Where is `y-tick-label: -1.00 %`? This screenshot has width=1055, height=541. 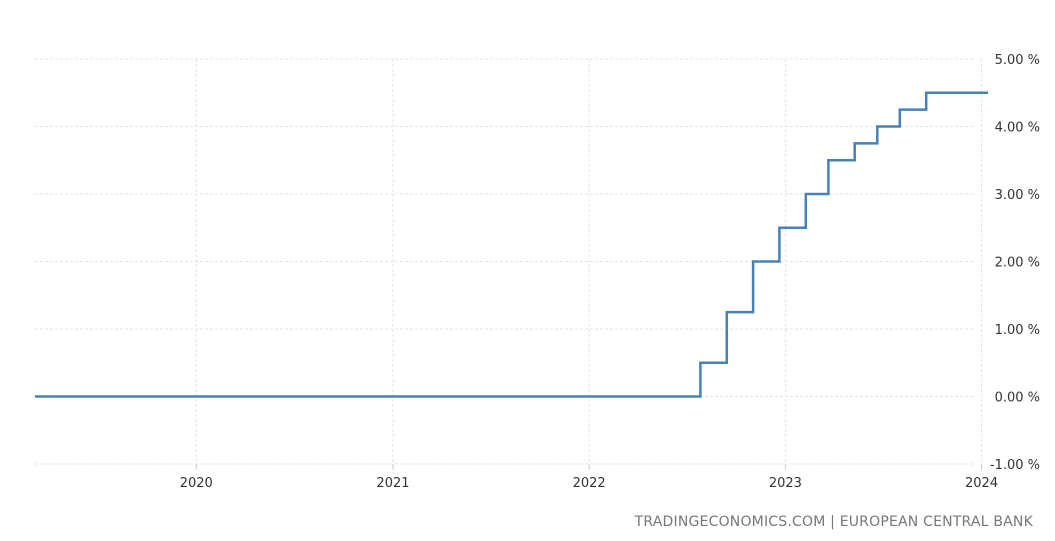
y-tick-label: -1.00 % is located at coordinates (1015, 465).